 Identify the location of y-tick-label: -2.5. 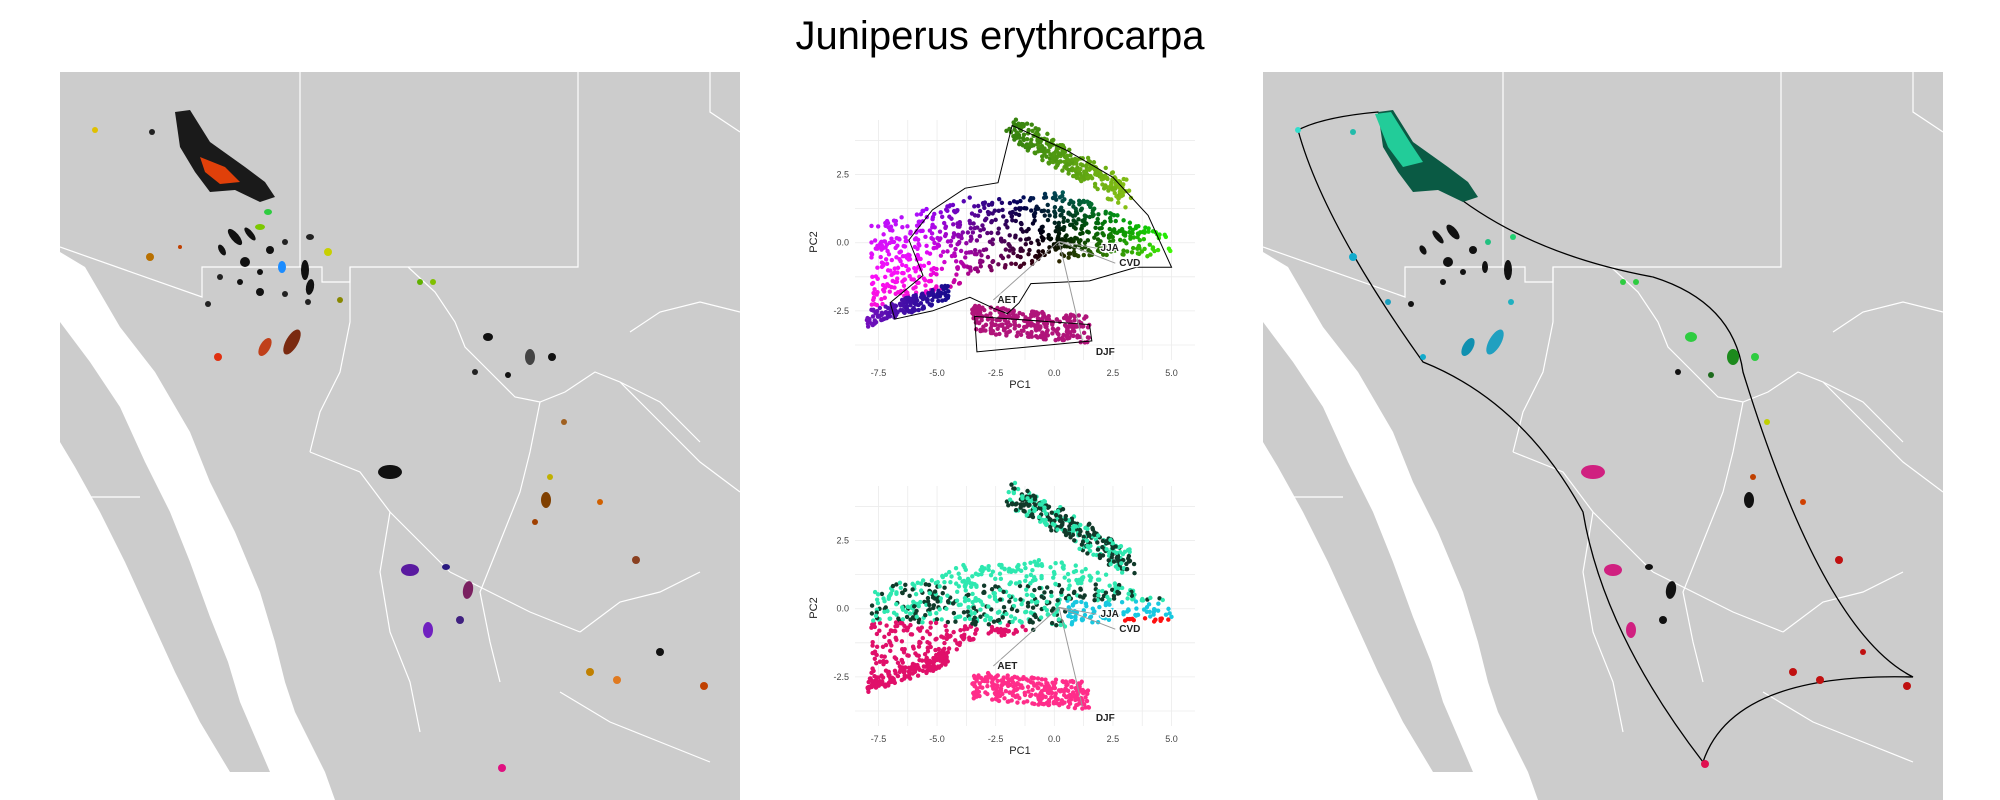
(841, 311).